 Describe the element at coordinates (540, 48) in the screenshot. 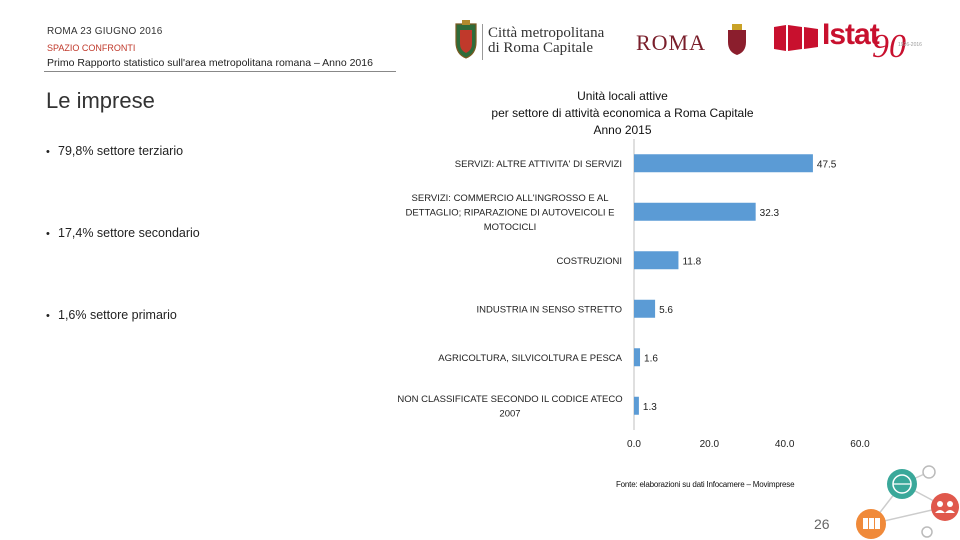

I see `logo-metro-line2: di Roma Capitale` at that location.